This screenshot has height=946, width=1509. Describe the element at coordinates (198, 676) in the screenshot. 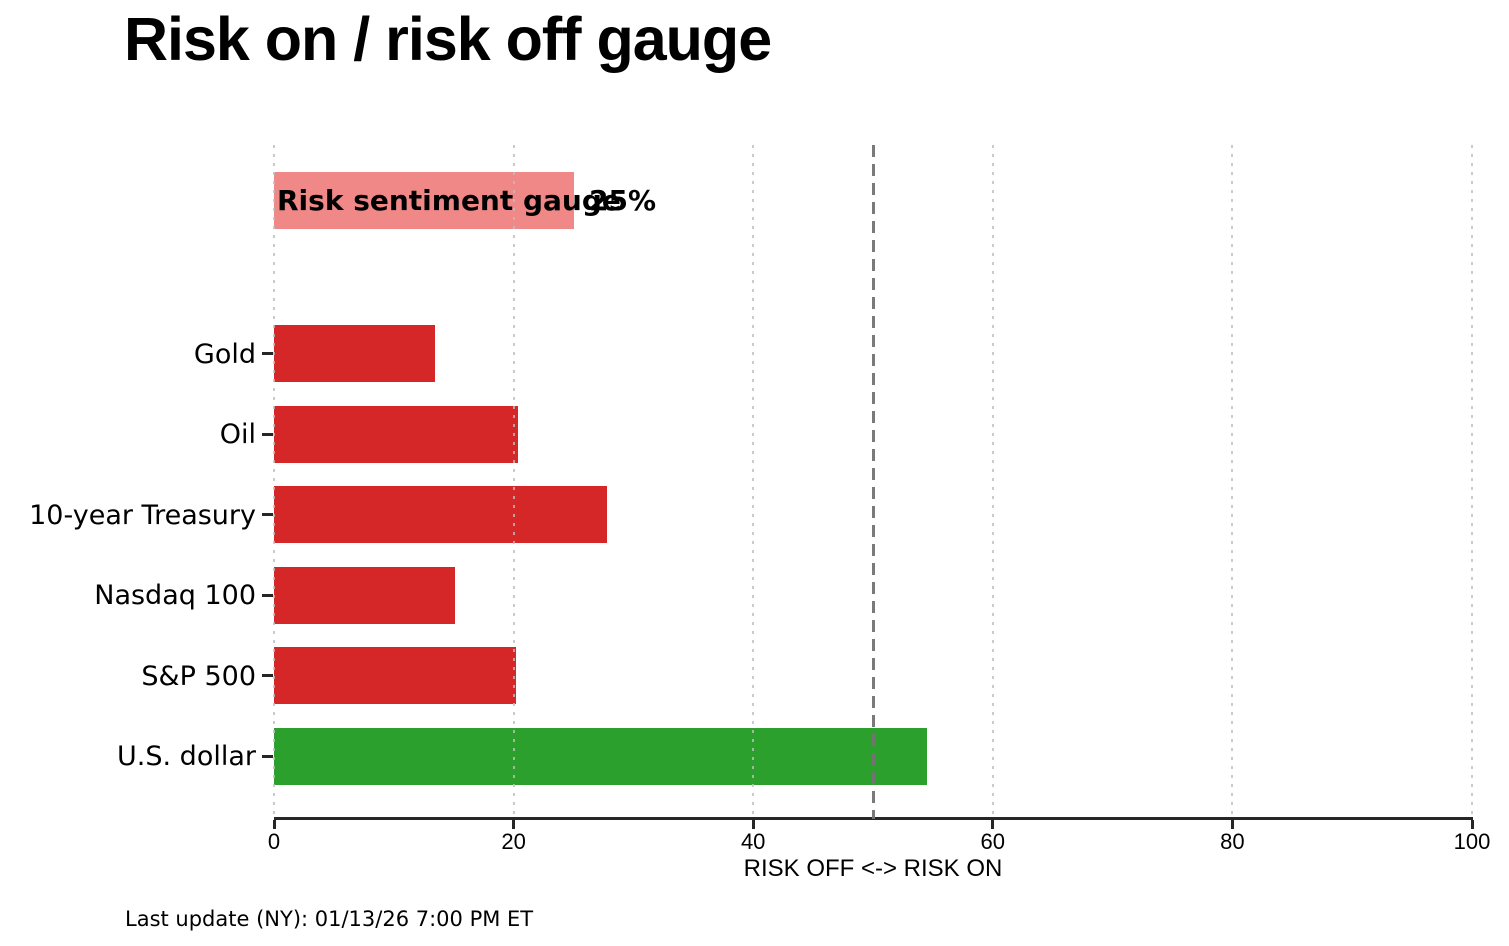

I see `category-label-s-p-500: S&P 500` at that location.